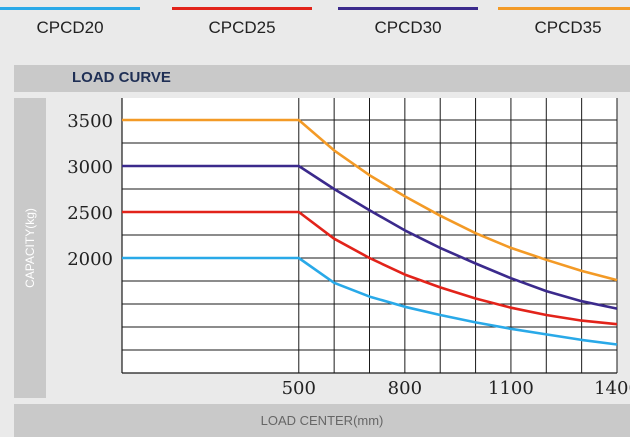  Describe the element at coordinates (242, 8) in the screenshot. I see `legend-line-cpcd25` at that location.